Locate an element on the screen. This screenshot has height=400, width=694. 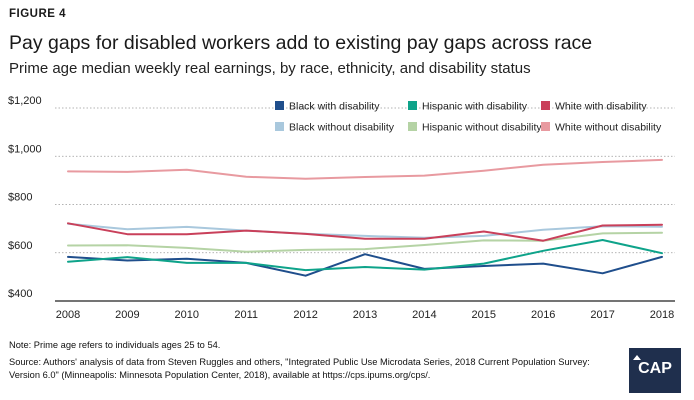
y-tick-label: $400 is located at coordinates (20, 294).